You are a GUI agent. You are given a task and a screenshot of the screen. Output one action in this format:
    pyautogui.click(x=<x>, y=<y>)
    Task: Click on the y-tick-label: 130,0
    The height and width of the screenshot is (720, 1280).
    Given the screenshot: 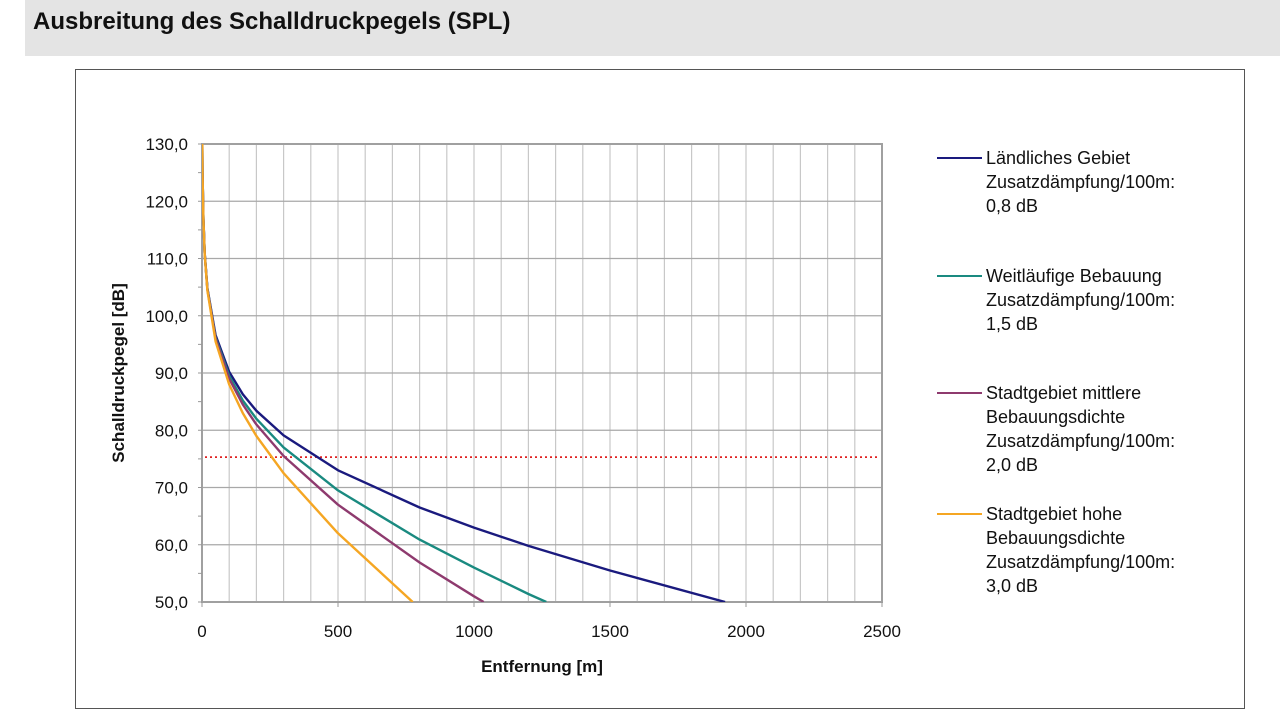 What is the action you would take?
    pyautogui.click(x=166, y=144)
    